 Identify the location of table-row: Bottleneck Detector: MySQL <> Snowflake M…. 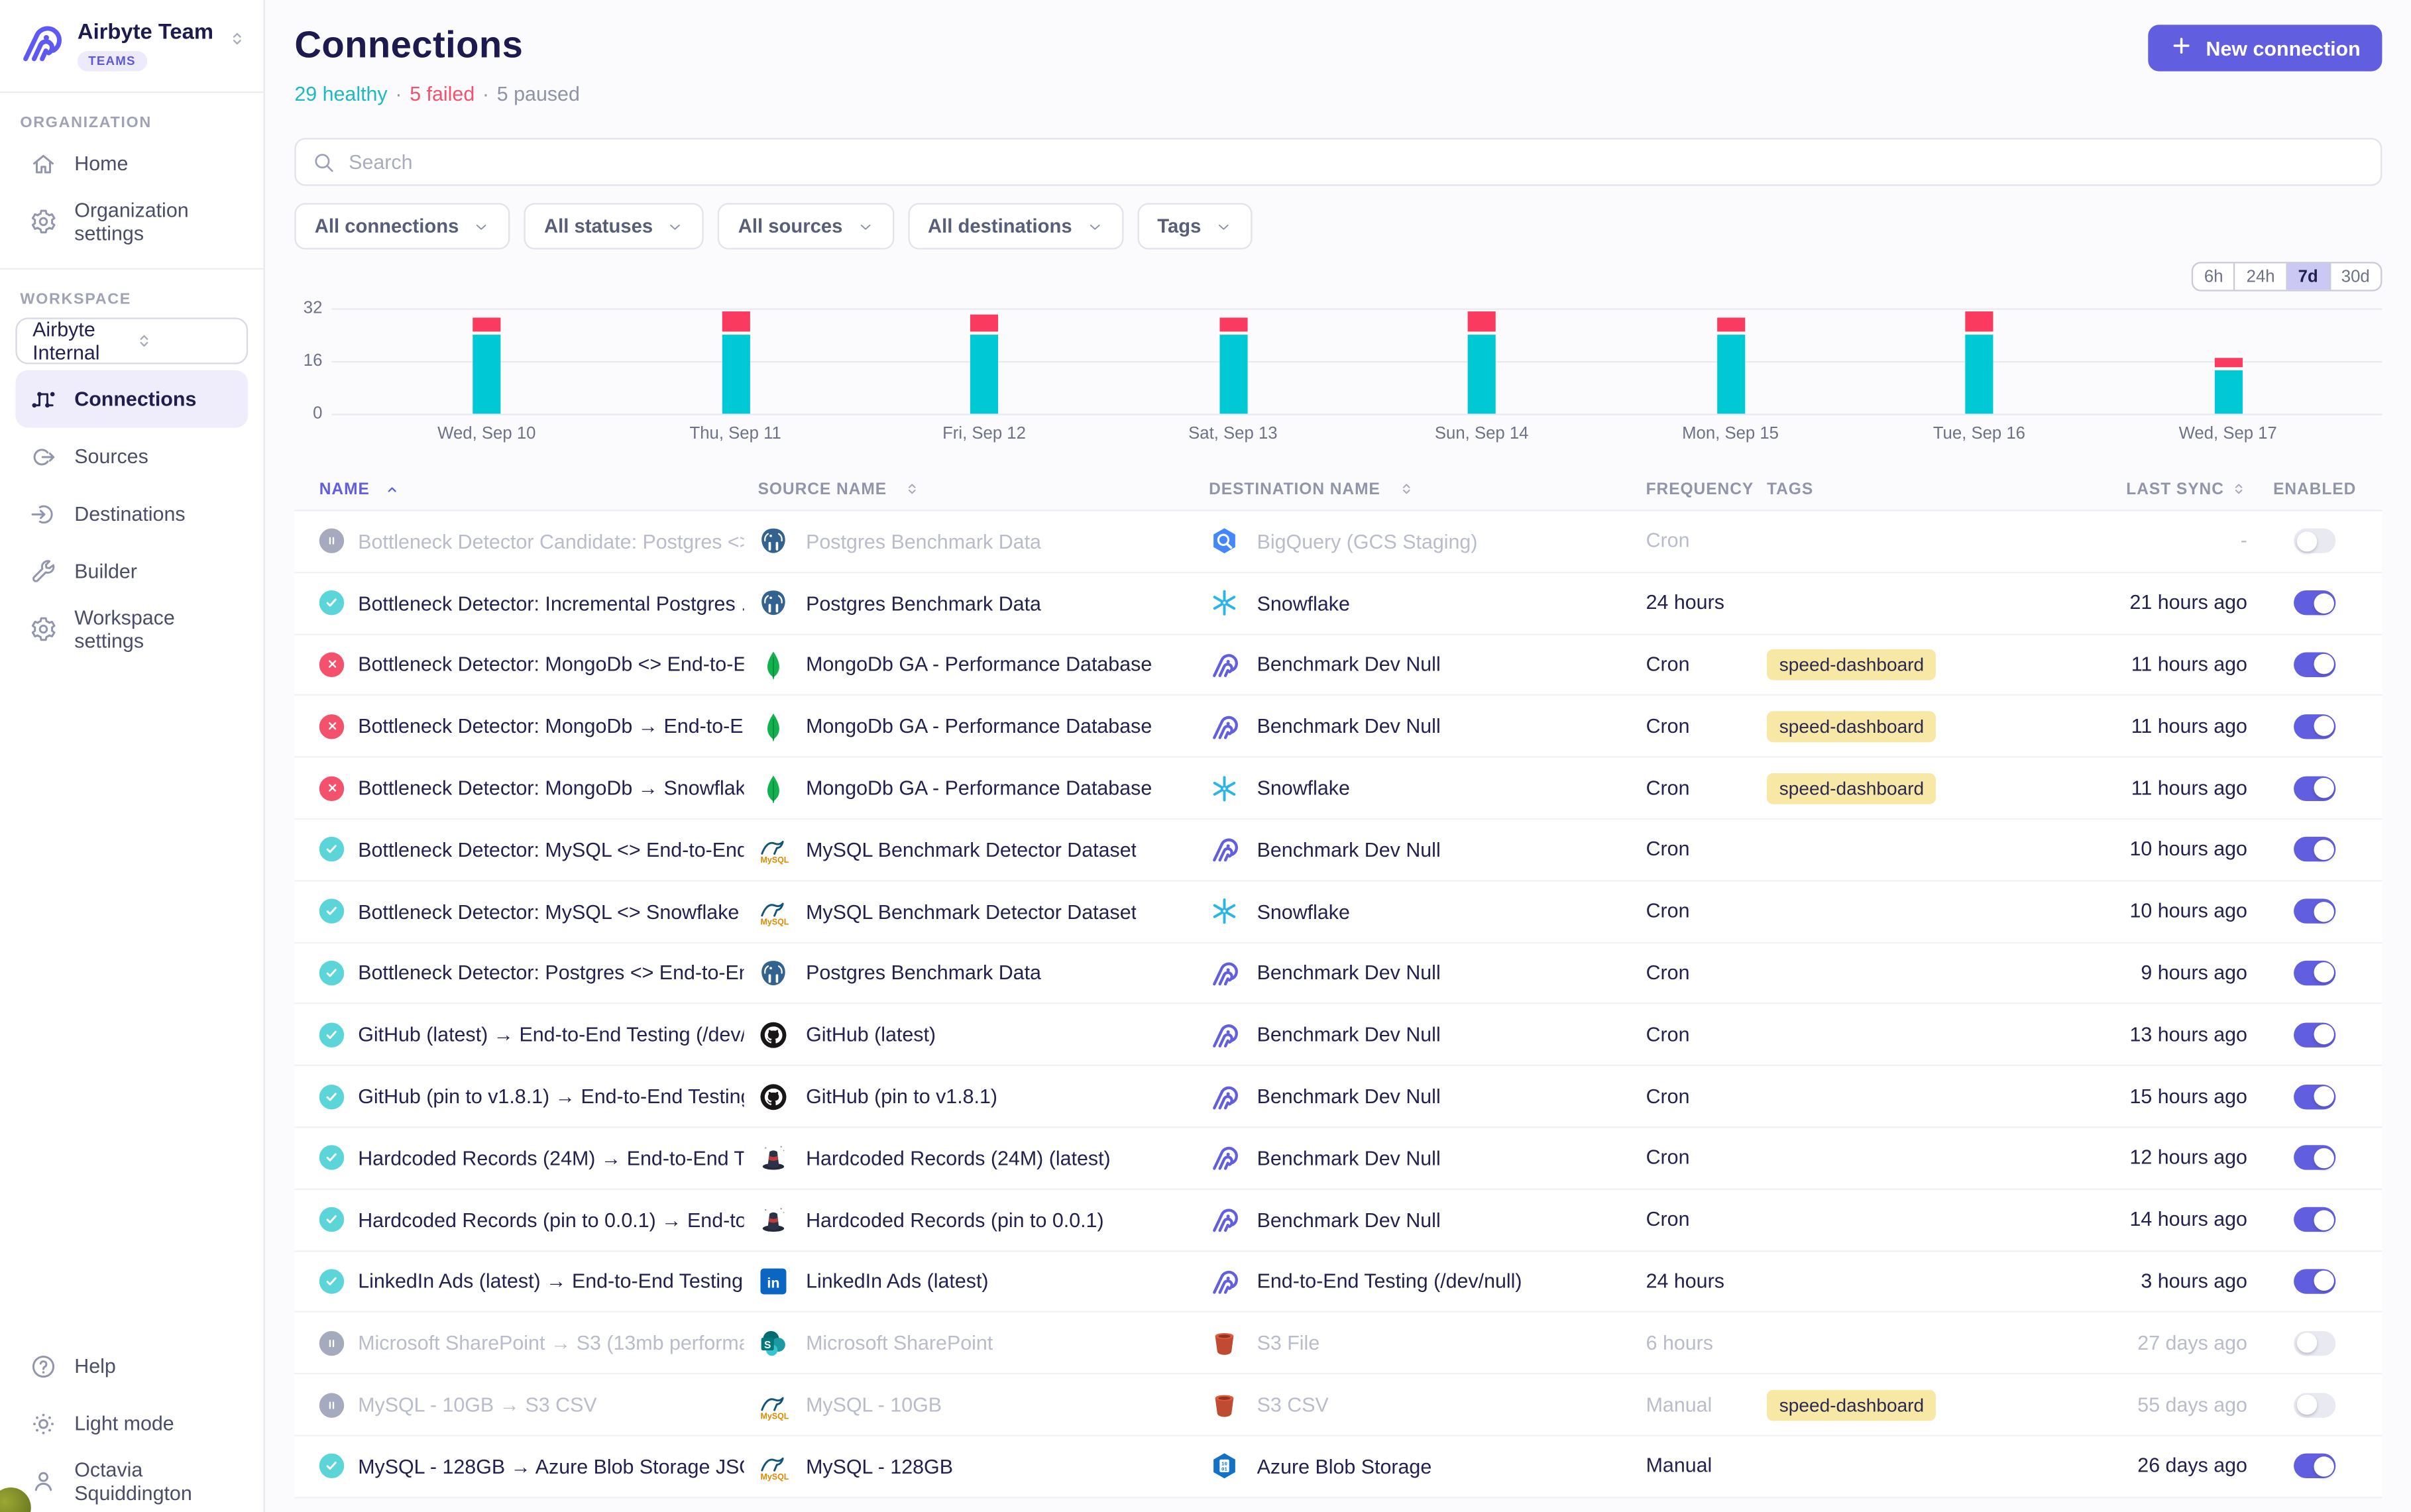
(1338, 912).